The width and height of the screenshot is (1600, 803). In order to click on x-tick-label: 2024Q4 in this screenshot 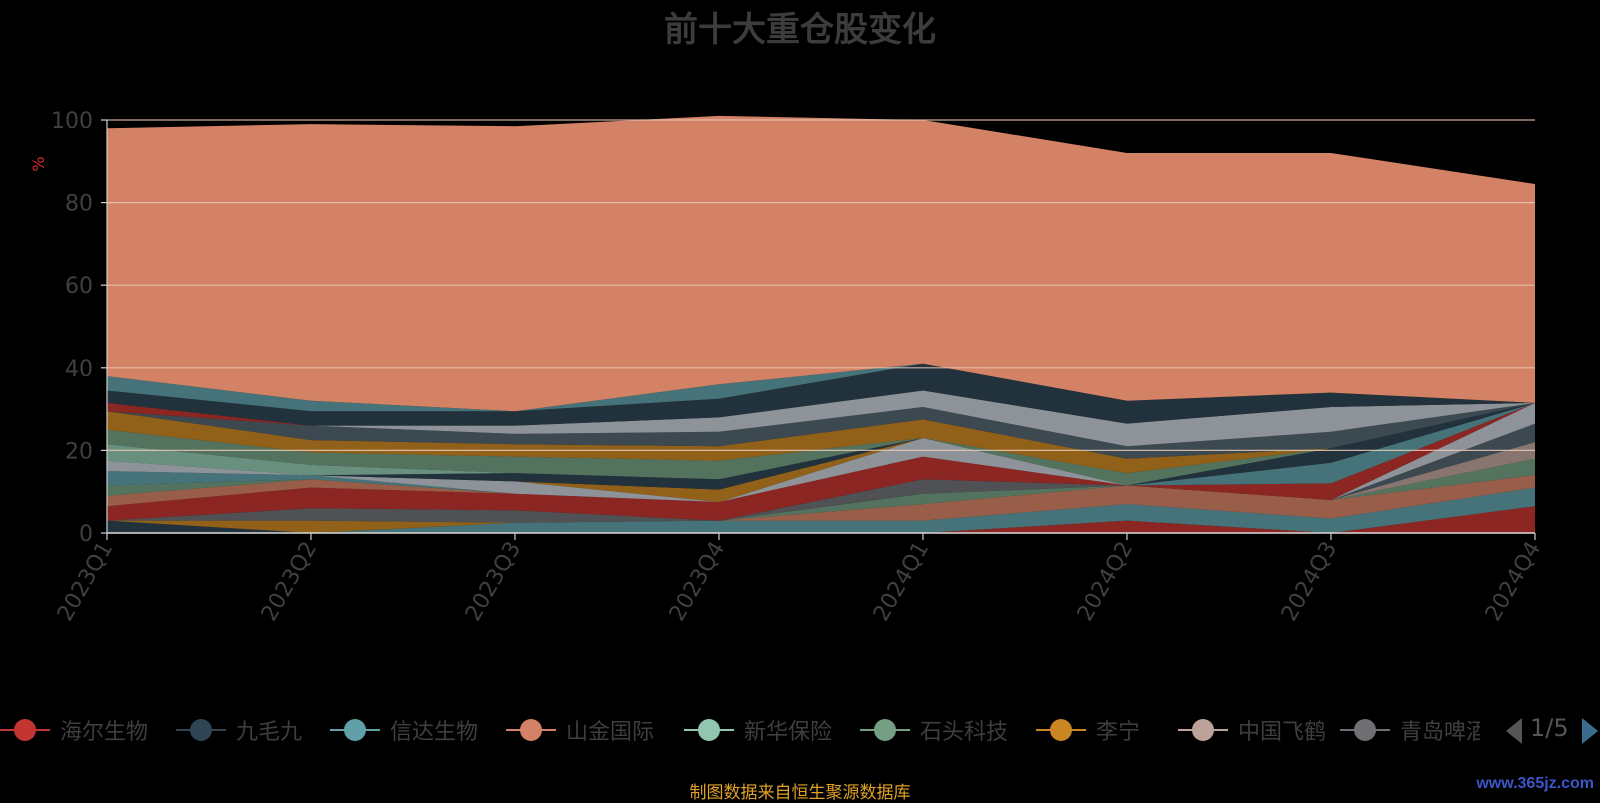, I will do `click(1513, 582)`.